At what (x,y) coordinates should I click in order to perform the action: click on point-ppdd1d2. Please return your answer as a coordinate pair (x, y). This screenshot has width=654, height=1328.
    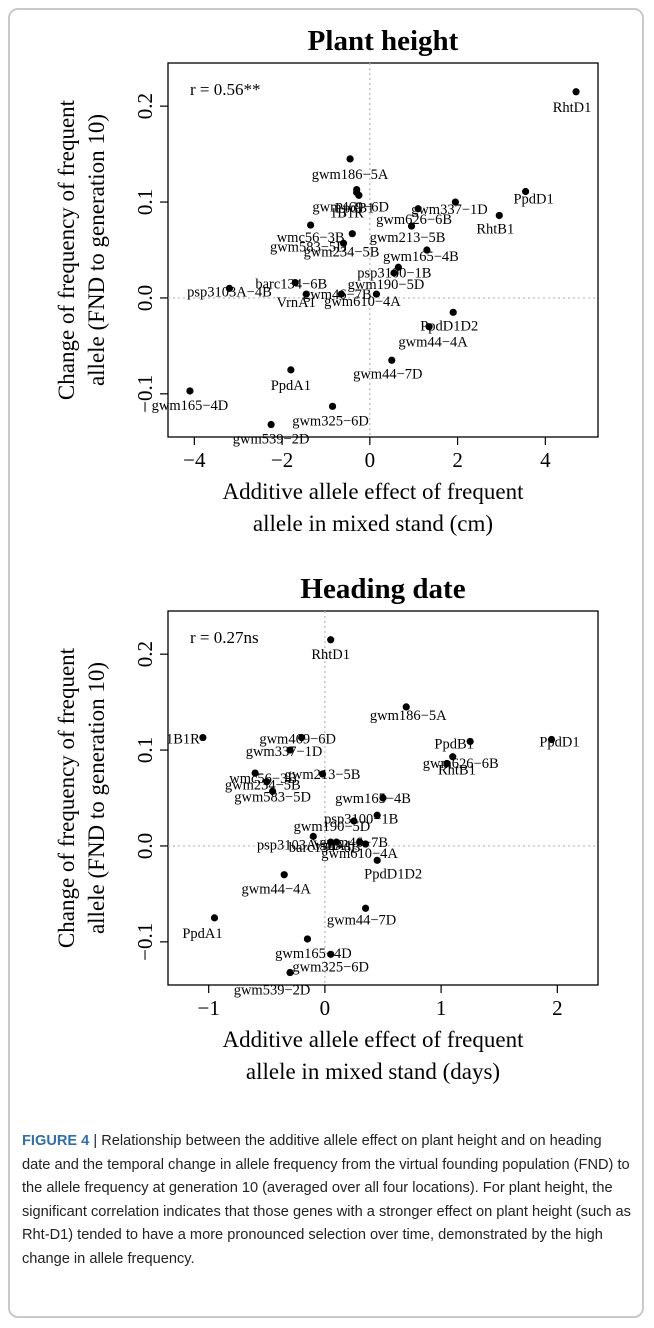
    Looking at the image, I should click on (377, 860).